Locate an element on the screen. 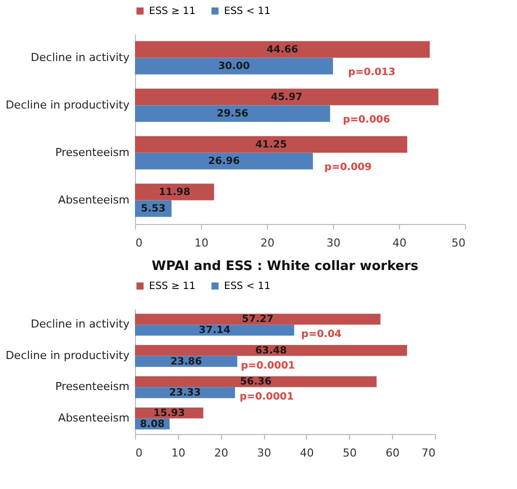  data-label: 26.96 is located at coordinates (224, 162).